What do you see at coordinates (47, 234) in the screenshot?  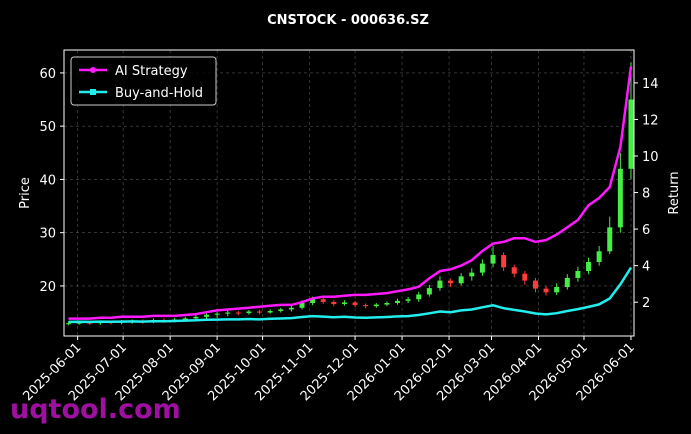 I see `y-tick-label: 30` at bounding box center [47, 234].